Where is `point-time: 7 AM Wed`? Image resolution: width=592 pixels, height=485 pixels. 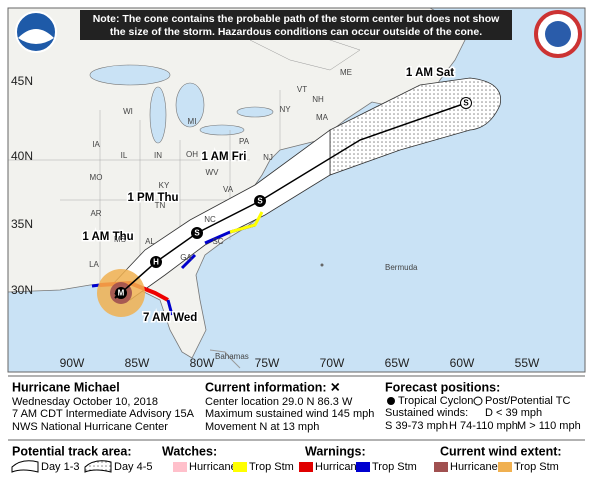
point-time: 7 AM Wed is located at coordinates (170, 318).